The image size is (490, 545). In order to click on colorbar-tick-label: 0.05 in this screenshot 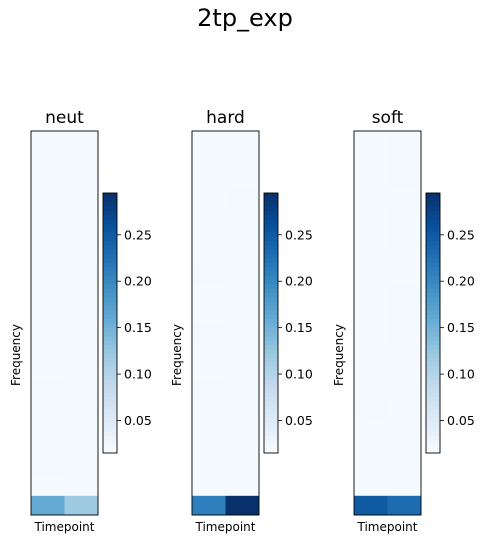, I will do `click(138, 420)`.